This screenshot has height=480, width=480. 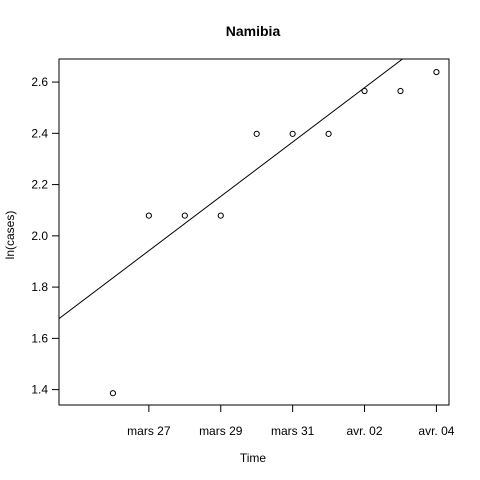 What do you see at coordinates (293, 431) in the screenshot?
I see `x-tick-label-2: mars 31` at bounding box center [293, 431].